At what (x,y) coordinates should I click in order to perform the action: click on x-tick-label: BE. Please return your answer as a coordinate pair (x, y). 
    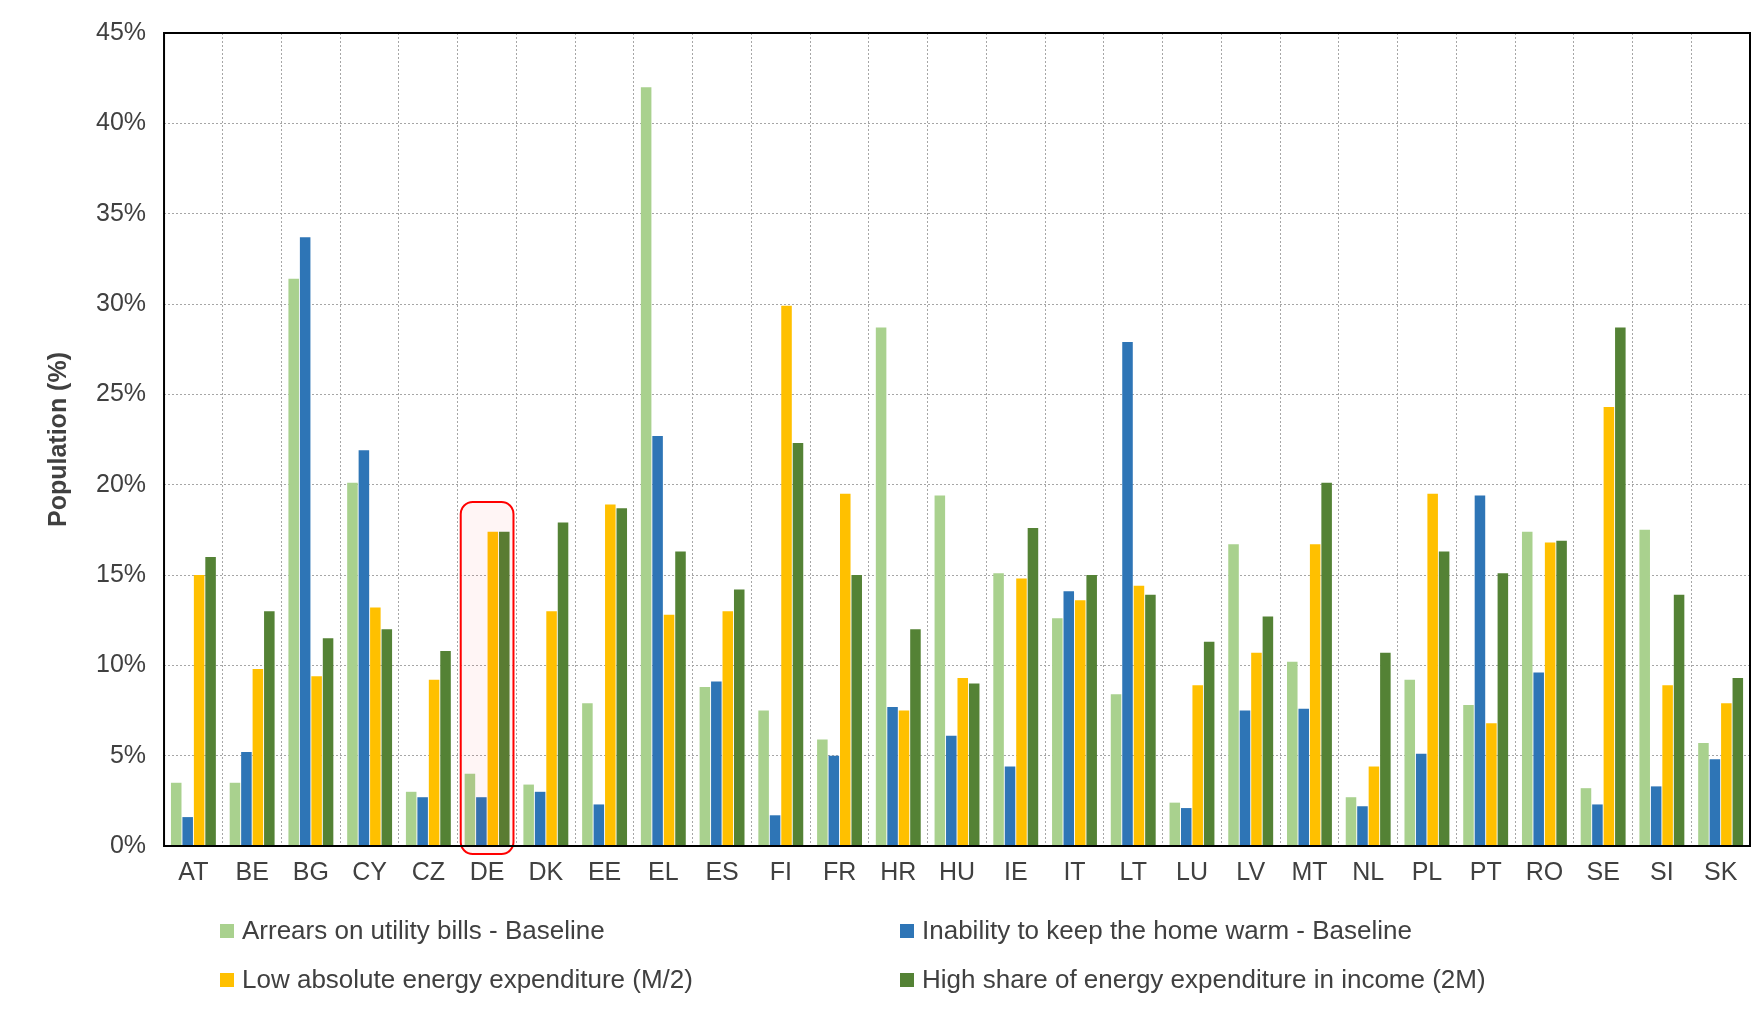
    Looking at the image, I should click on (252, 870).